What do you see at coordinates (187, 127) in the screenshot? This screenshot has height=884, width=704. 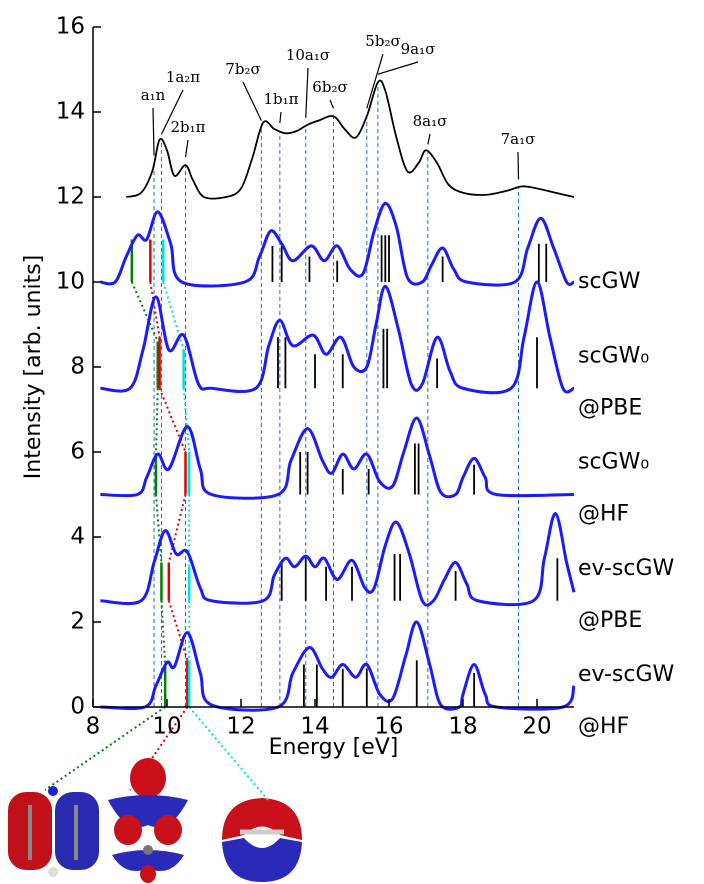 I see `assignment-label: 2b₁π` at bounding box center [187, 127].